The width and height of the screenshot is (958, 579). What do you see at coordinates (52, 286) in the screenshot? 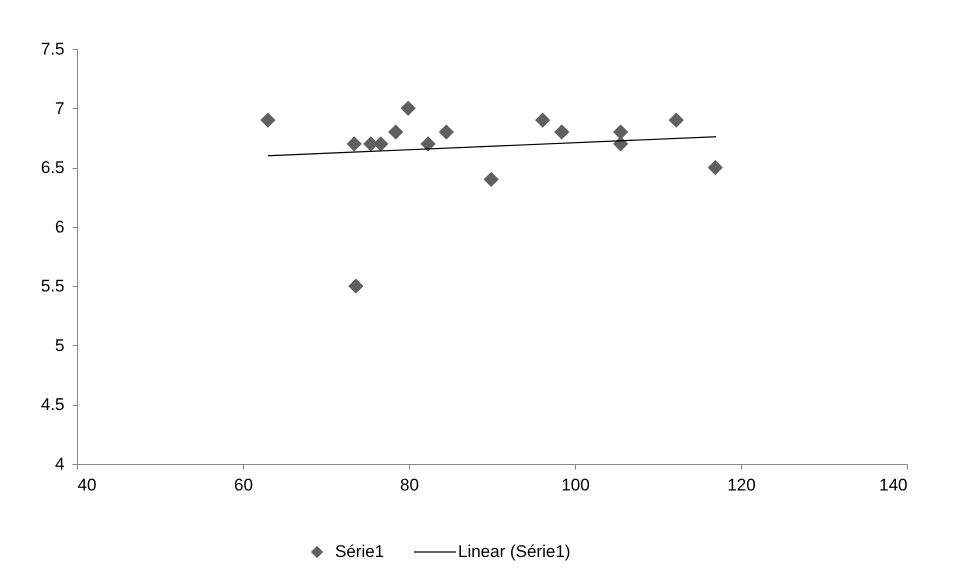
I see `y-tick-label: 5.5` at bounding box center [52, 286].